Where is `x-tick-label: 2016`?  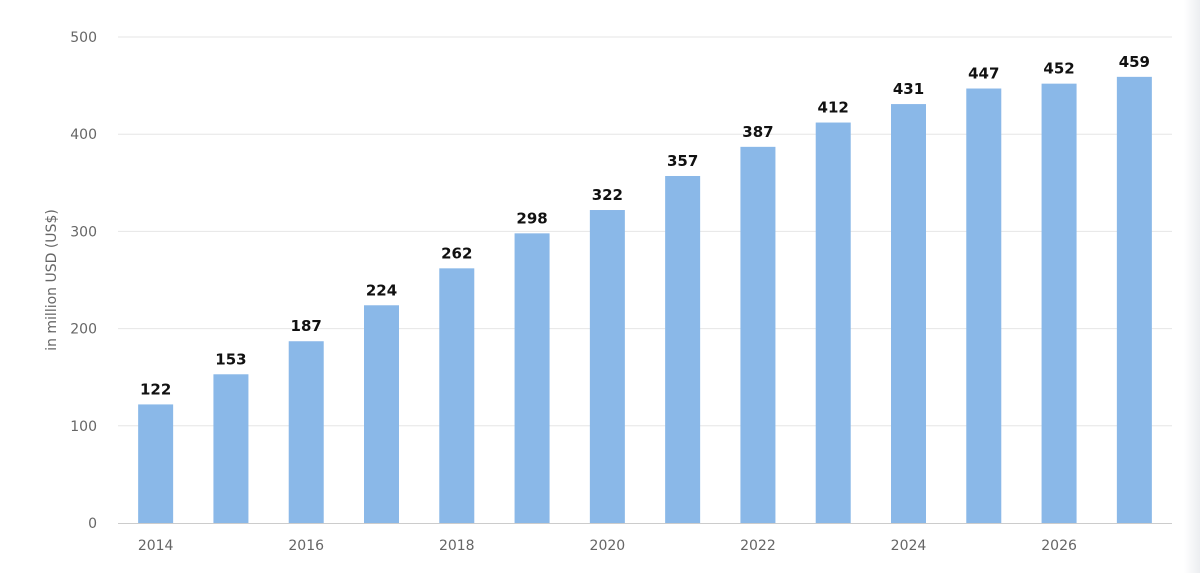 x-tick-label: 2016 is located at coordinates (306, 546).